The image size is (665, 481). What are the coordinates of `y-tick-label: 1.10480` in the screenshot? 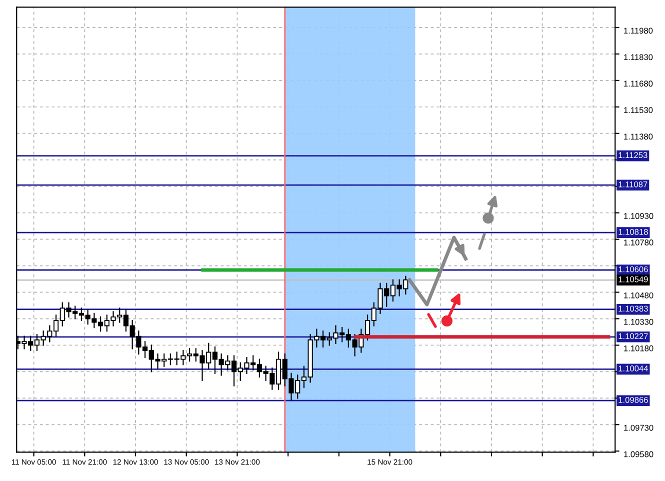 It's located at (639, 295).